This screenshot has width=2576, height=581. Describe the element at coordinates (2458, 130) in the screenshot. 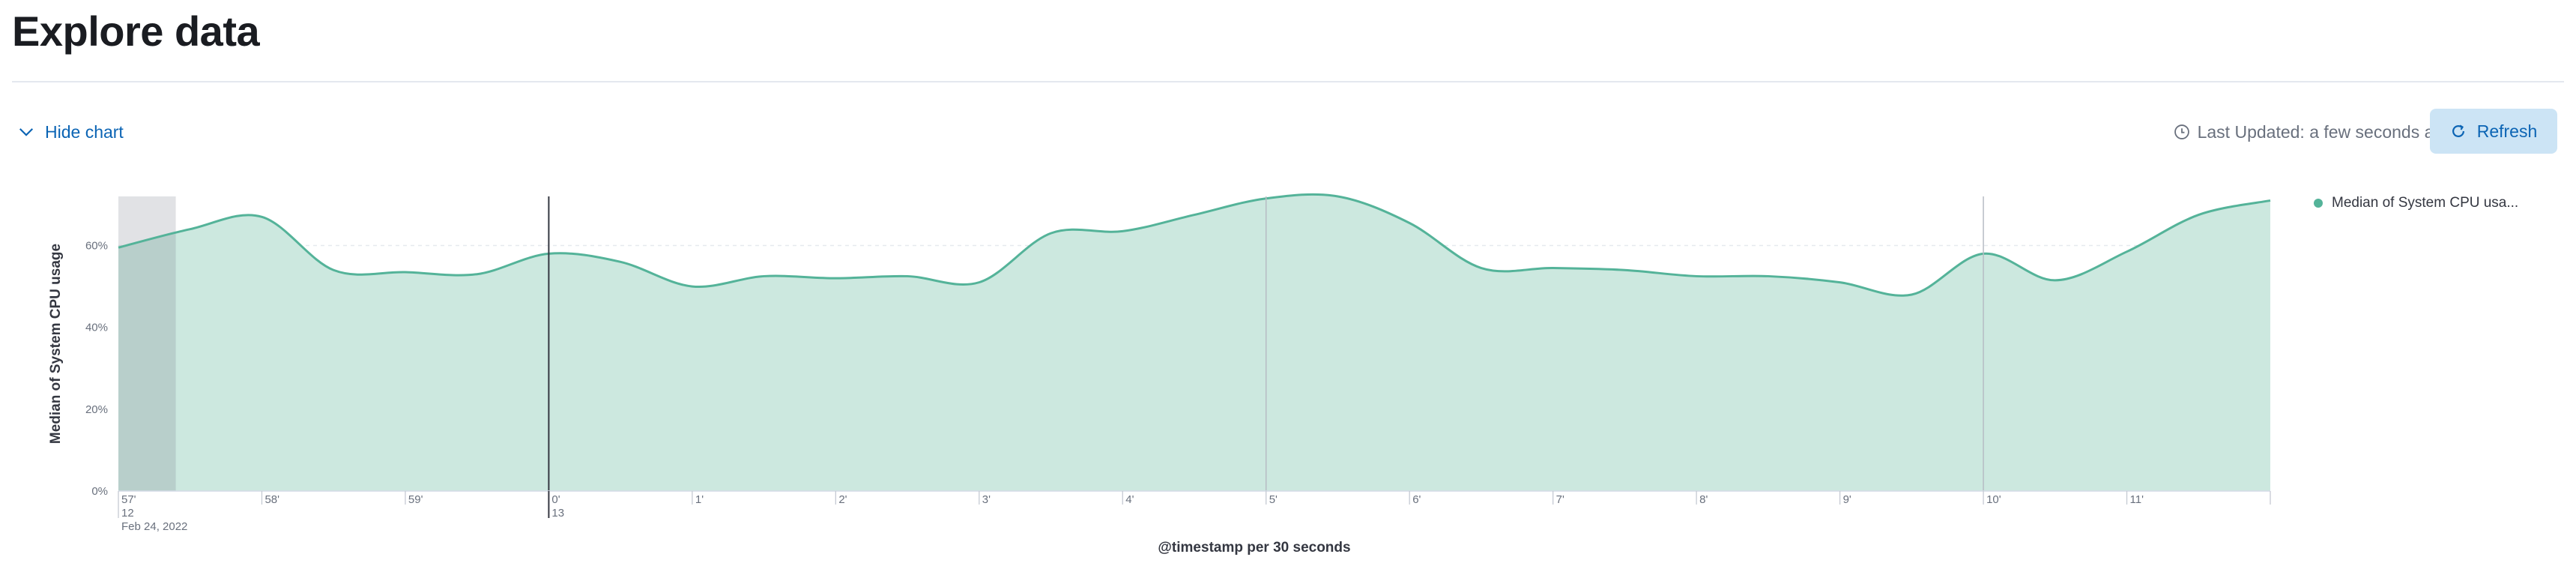

I see `refresh-icon` at that location.